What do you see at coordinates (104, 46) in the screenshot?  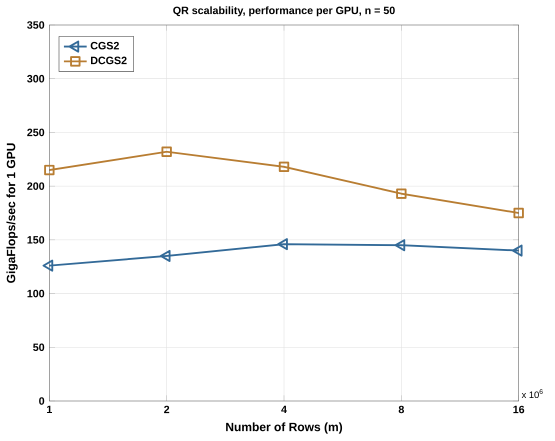 I see `legend-label: CGS2` at bounding box center [104, 46].